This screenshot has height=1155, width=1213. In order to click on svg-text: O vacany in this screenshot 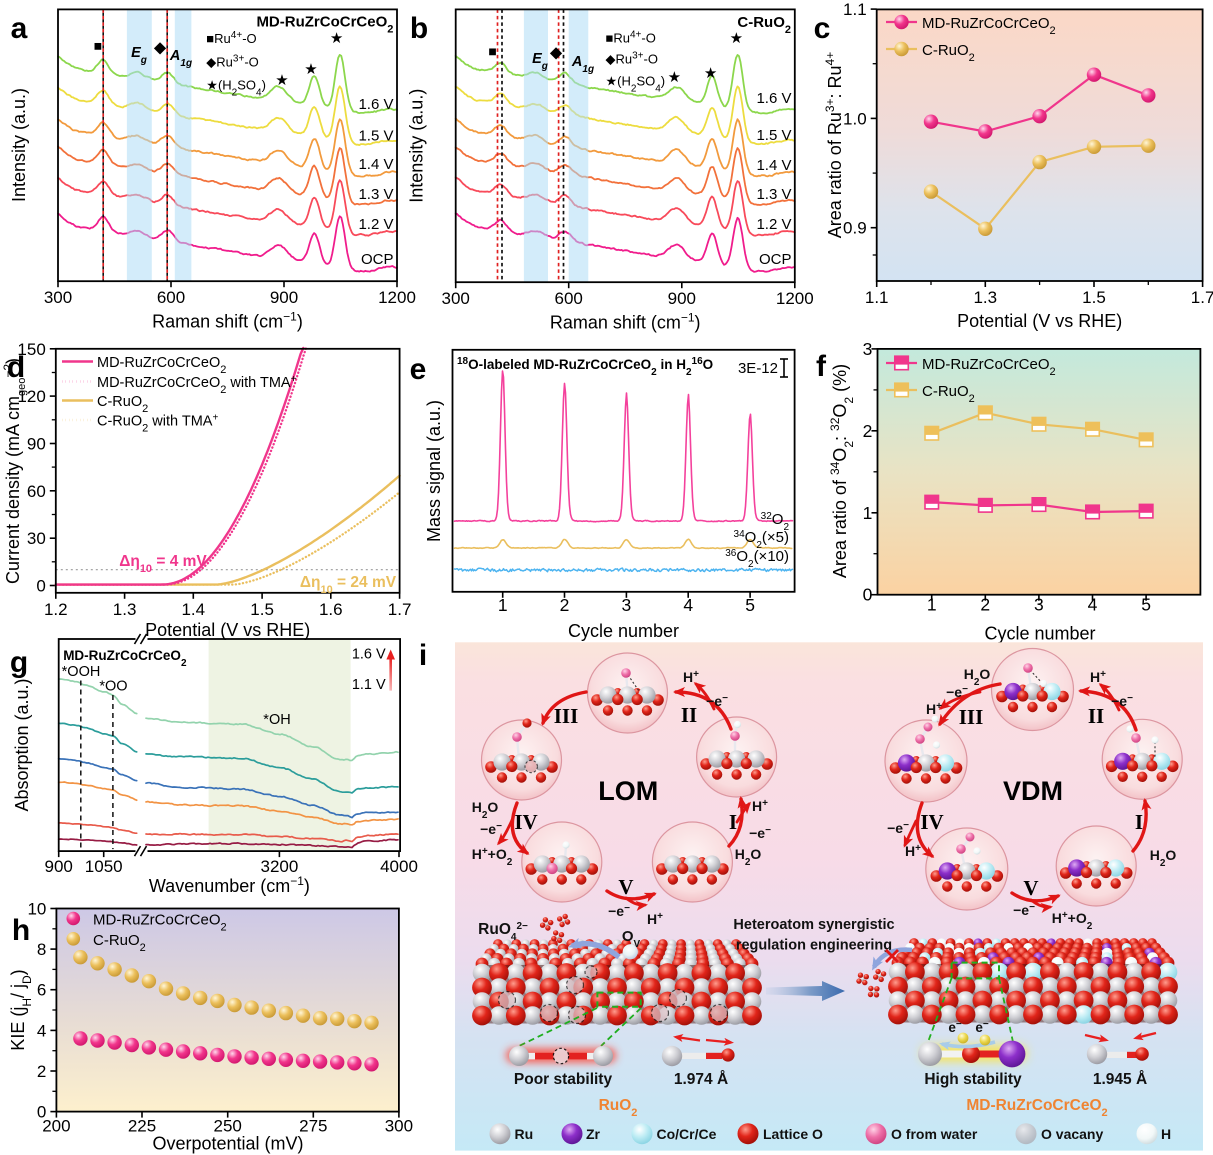, I will do `click(1072, 1134)`.